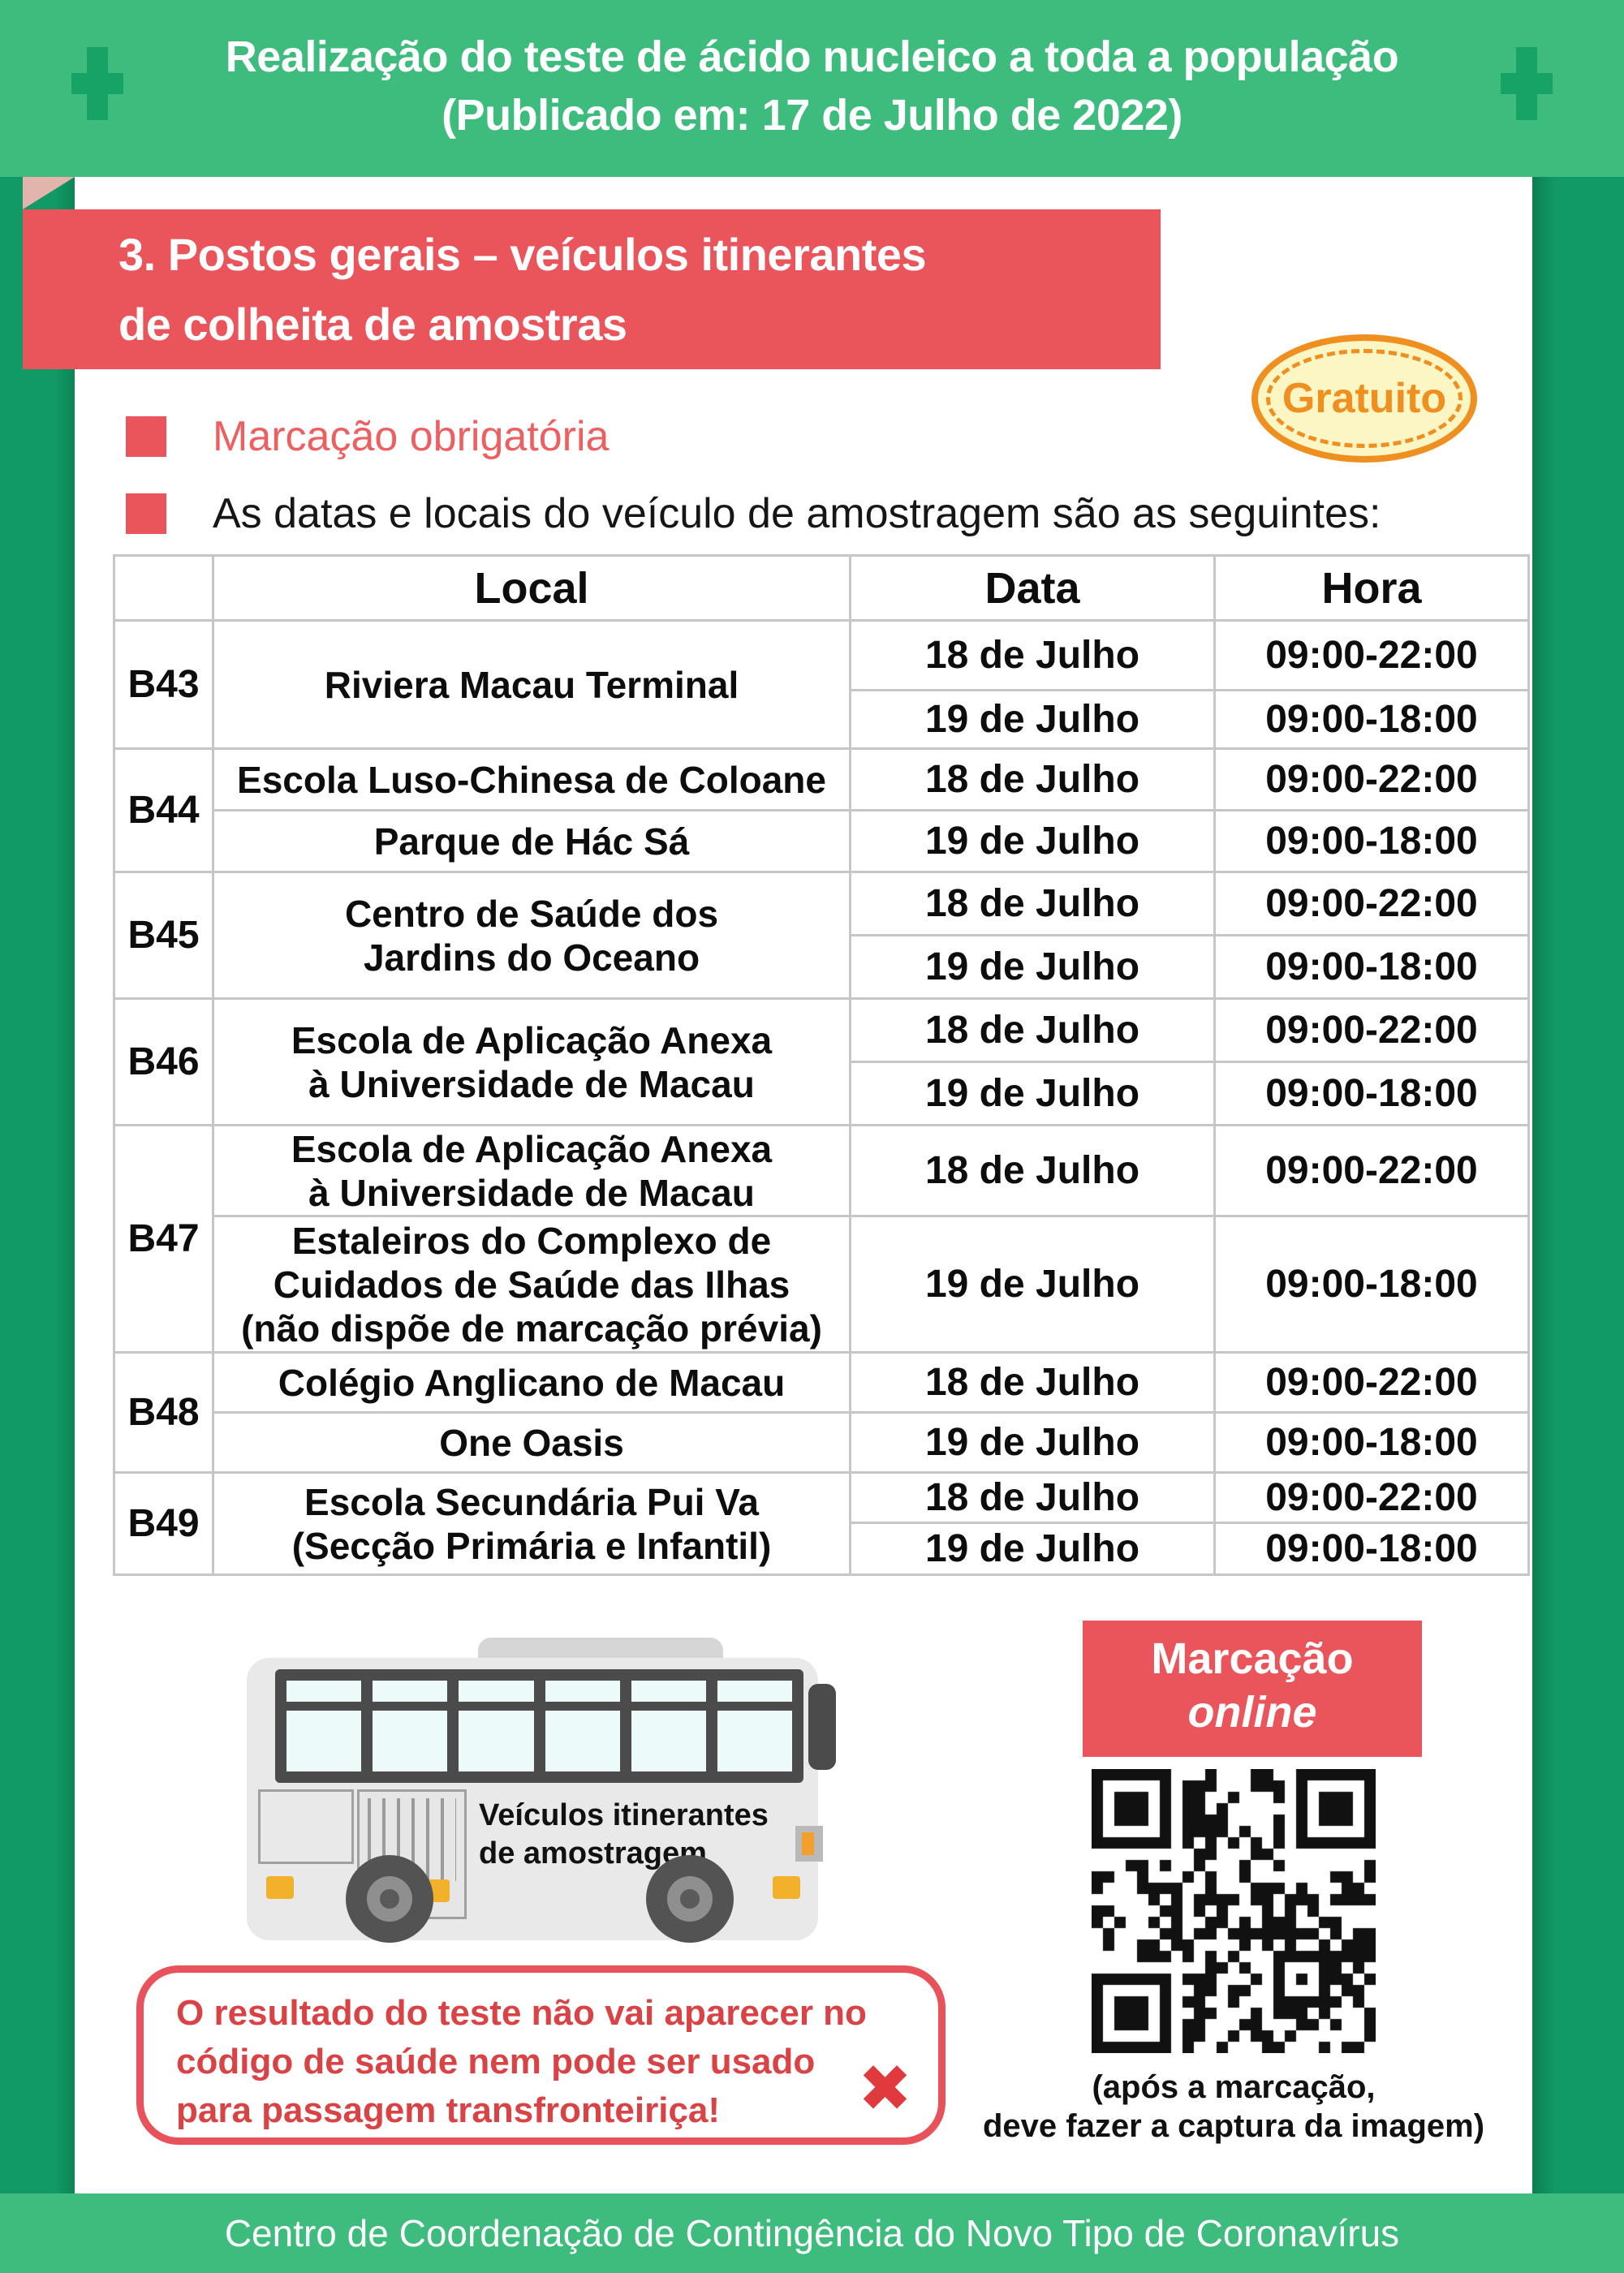 The height and width of the screenshot is (2273, 1624). I want to click on bus-mirror, so click(822, 1727).